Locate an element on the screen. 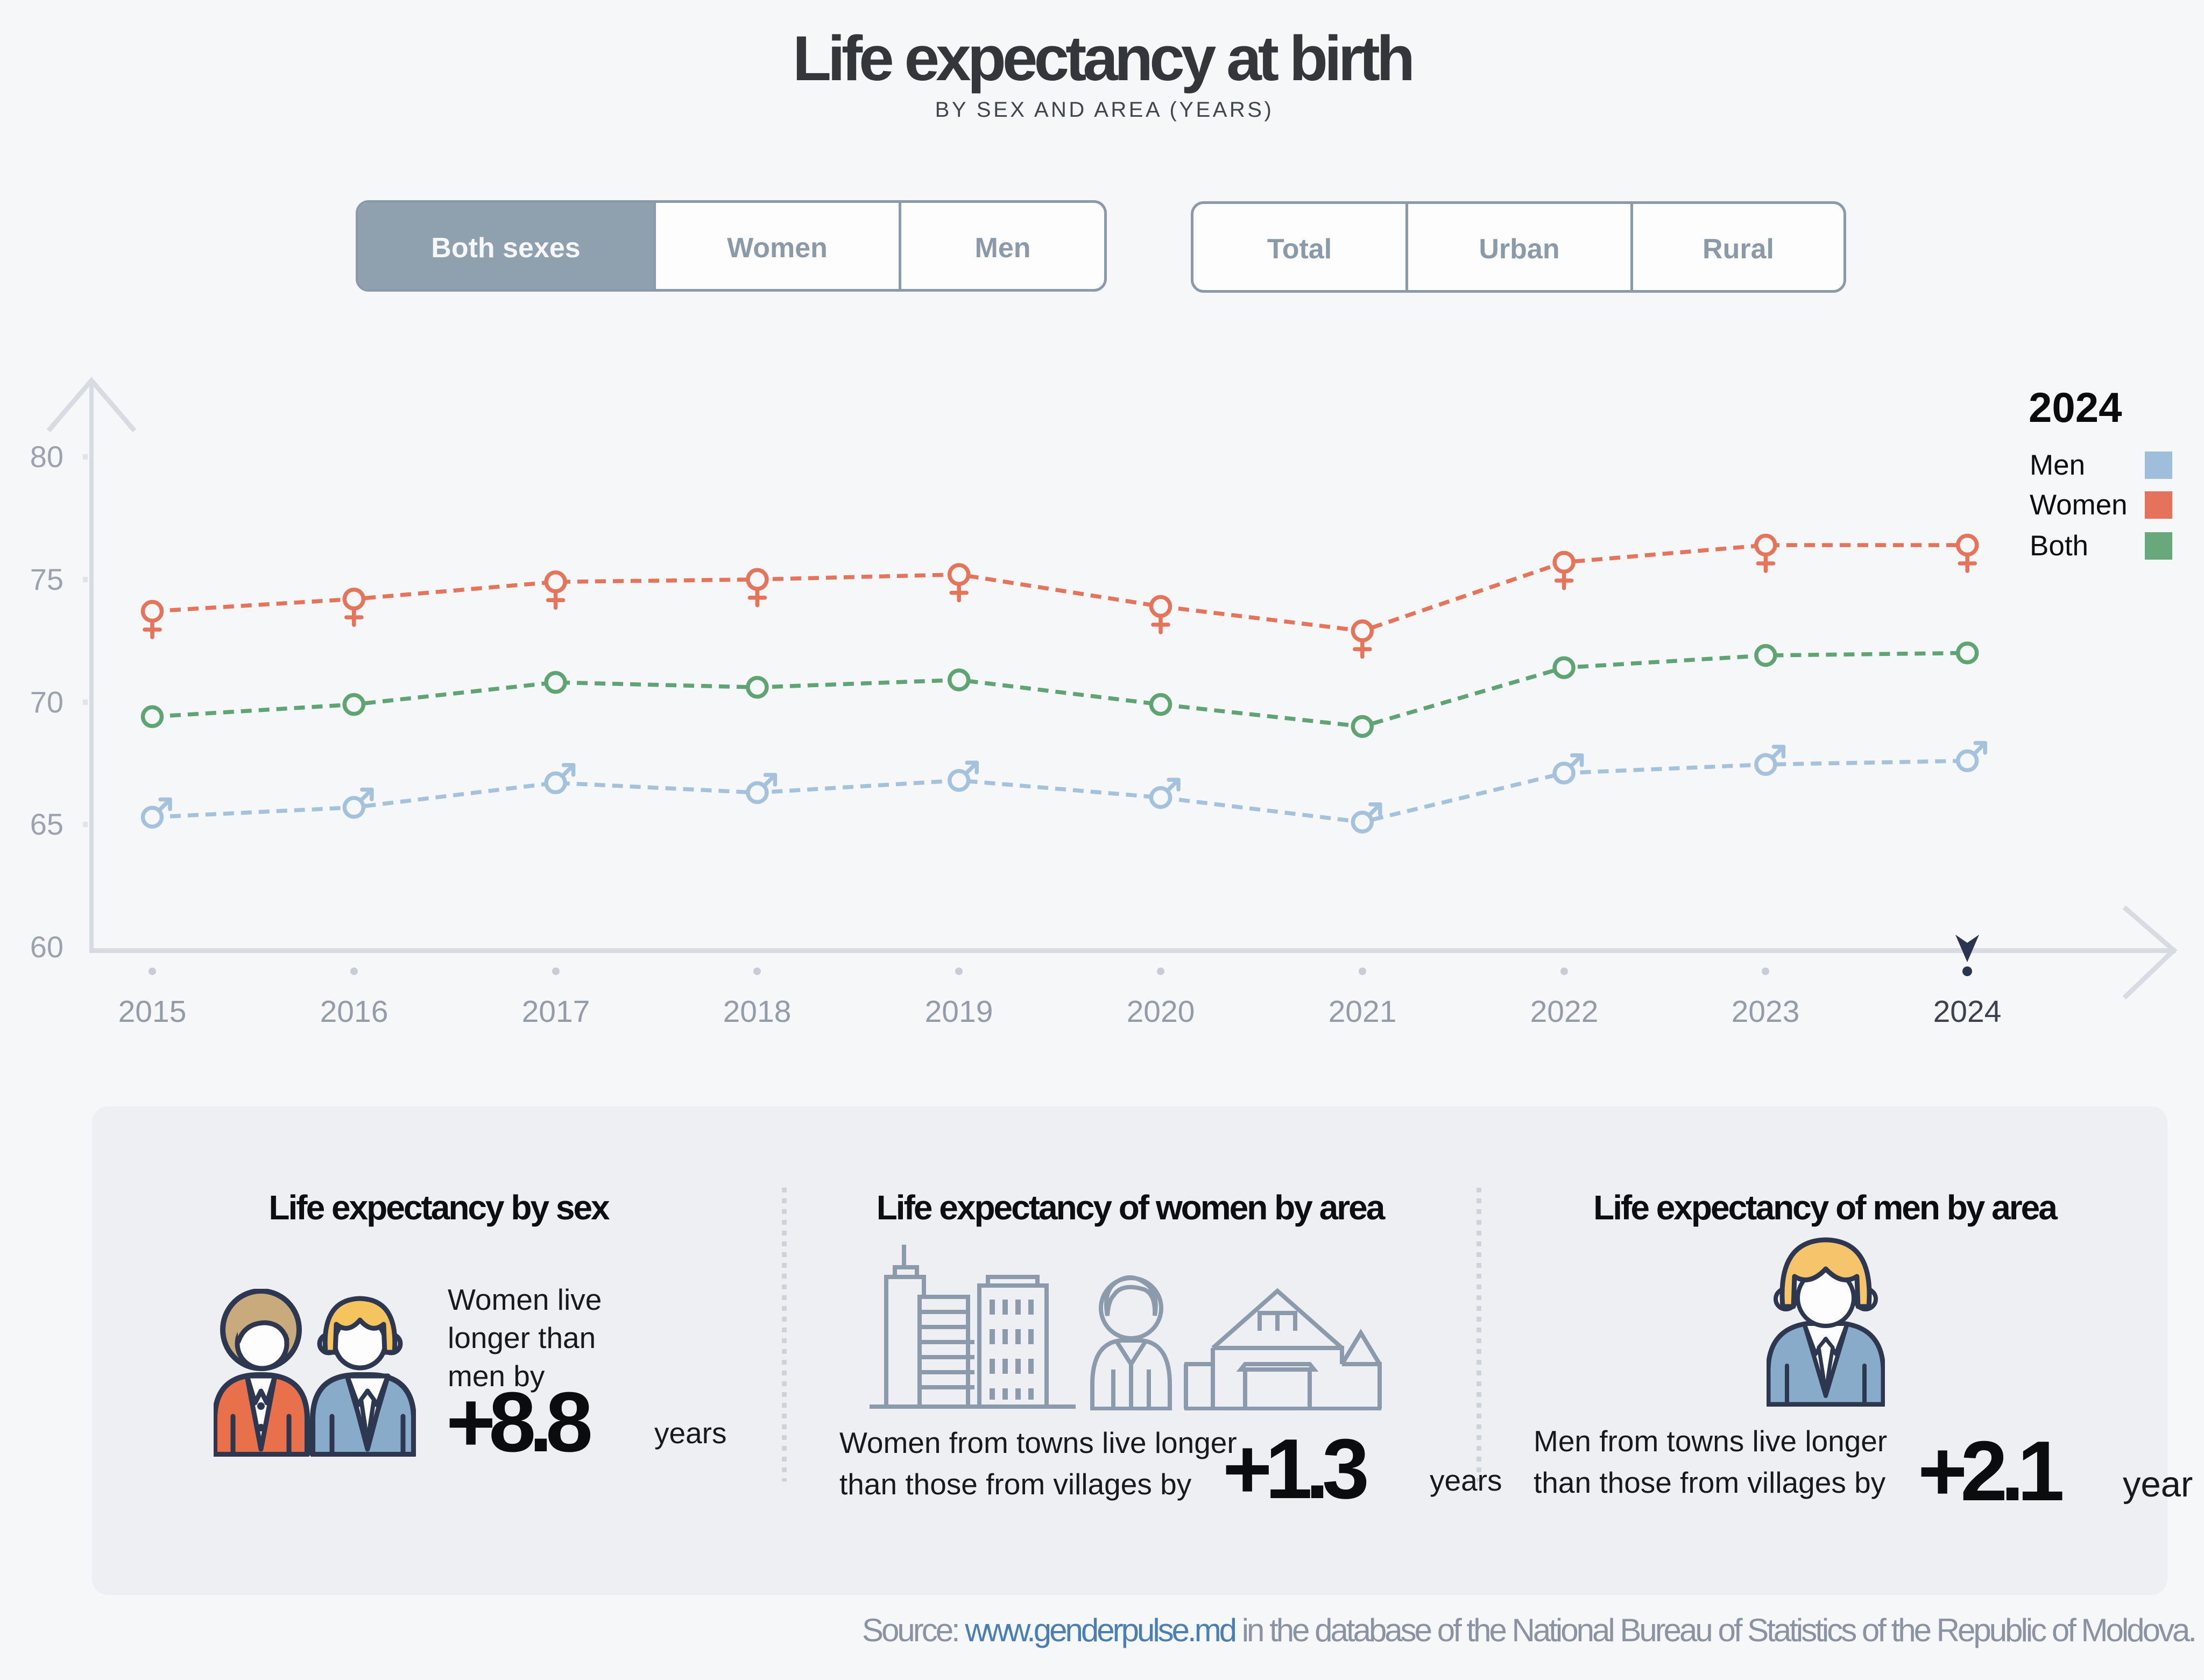 The image size is (2204, 1680). svg-text: 80 is located at coordinates (46, 457).